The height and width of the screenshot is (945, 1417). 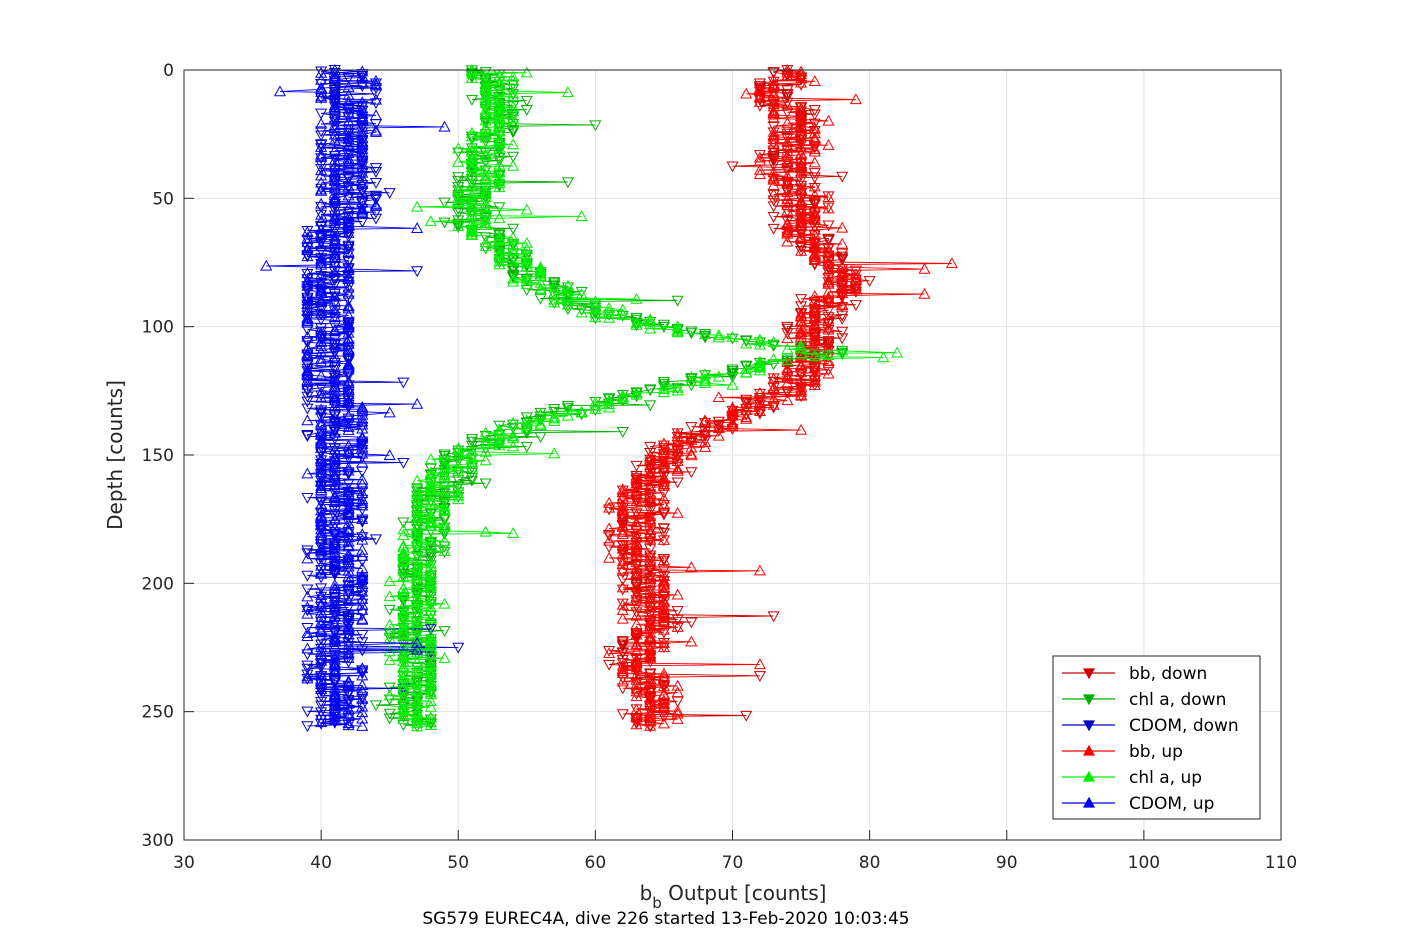 I want to click on legend-marker, so click(x=1089, y=674).